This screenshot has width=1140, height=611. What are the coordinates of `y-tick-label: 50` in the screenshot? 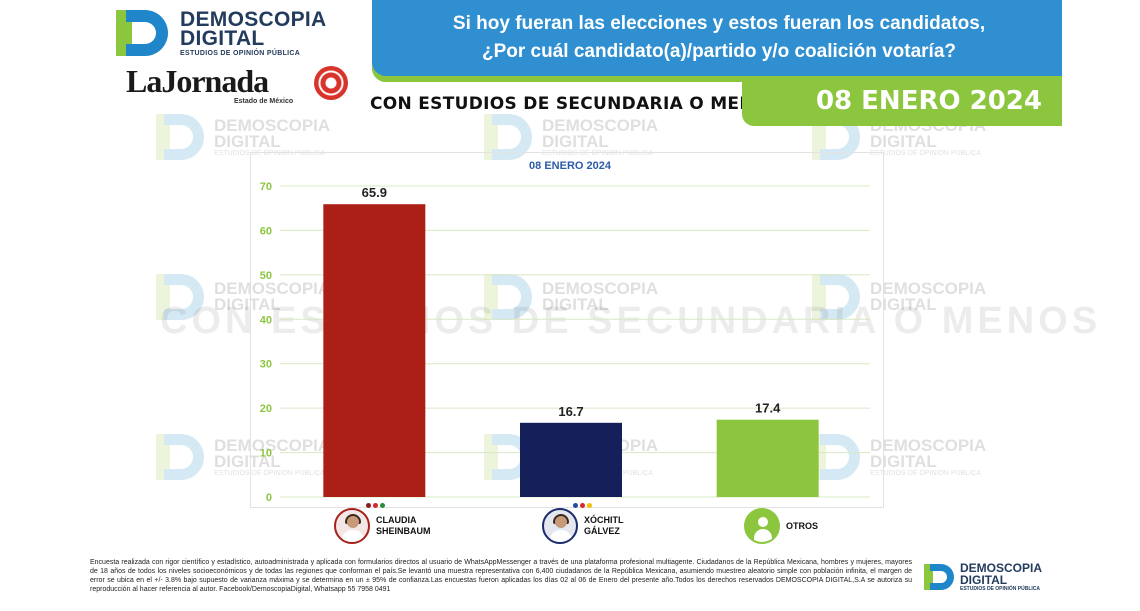 It's located at (266, 276).